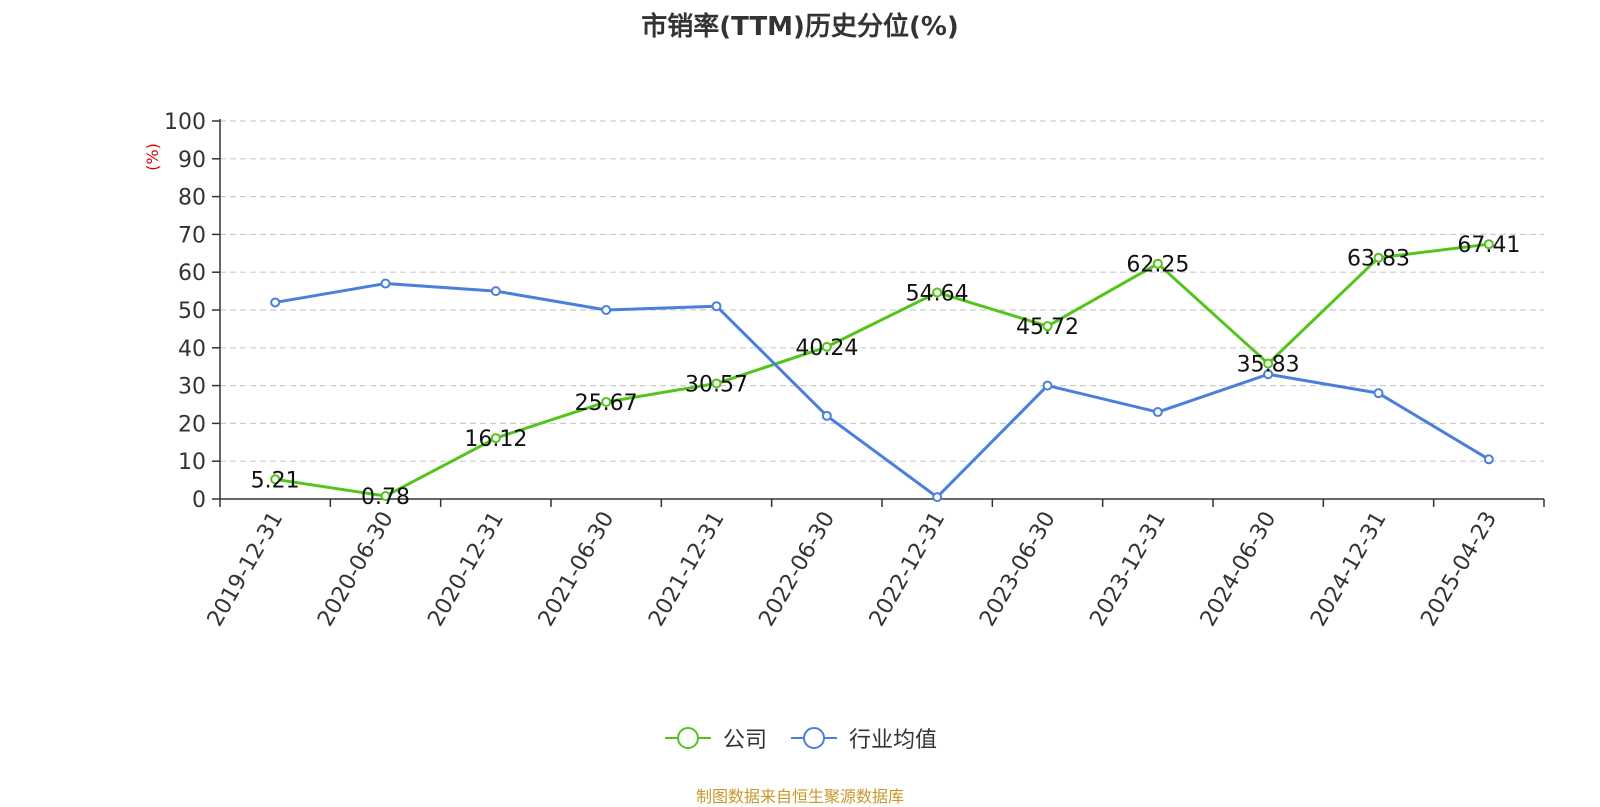  I want to click on data-label: 45.72, so click(1047, 327).